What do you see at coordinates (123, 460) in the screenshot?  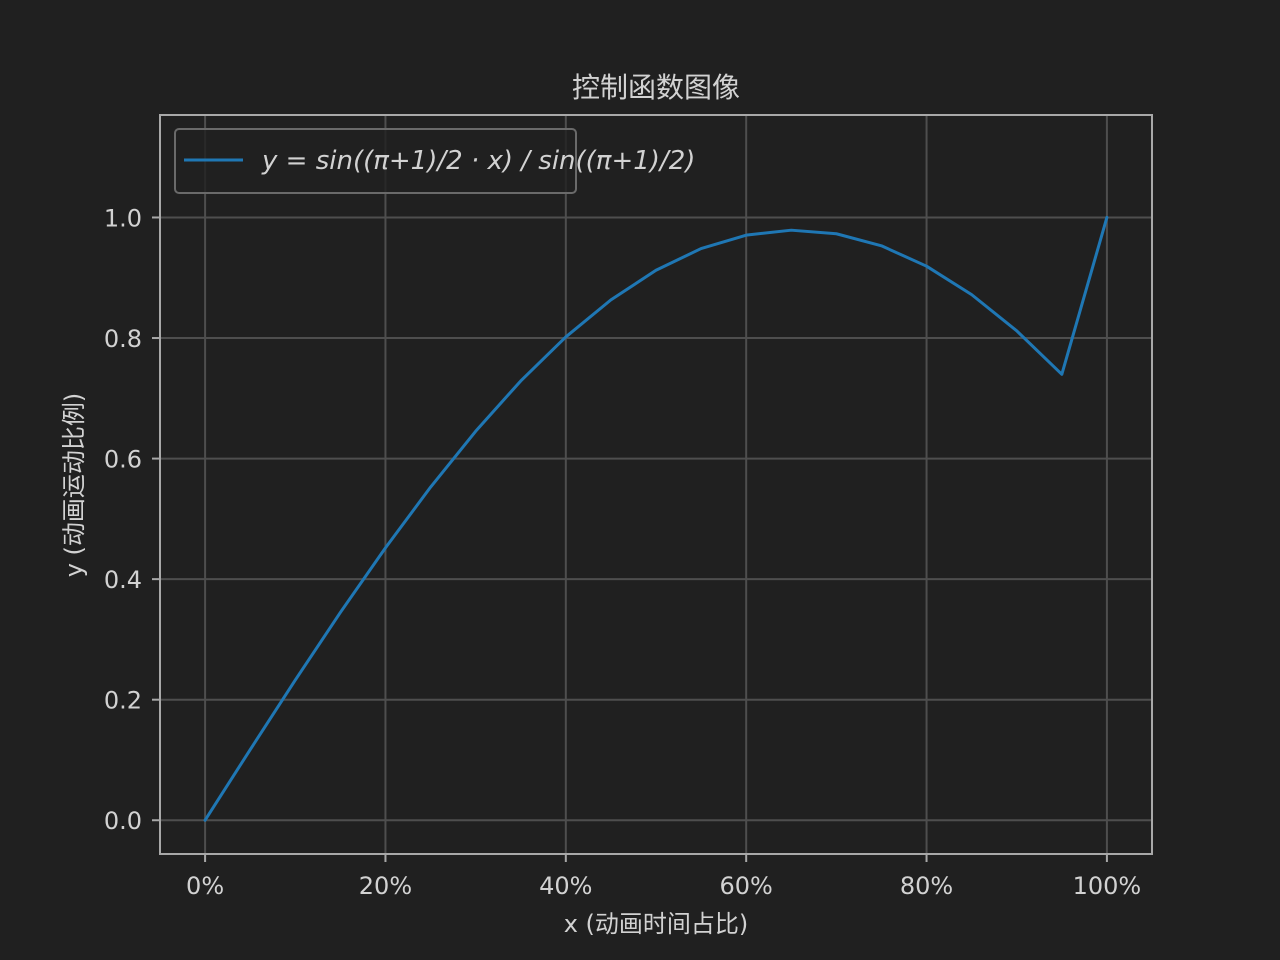 I see `y-tick-label: 0.6` at bounding box center [123, 460].